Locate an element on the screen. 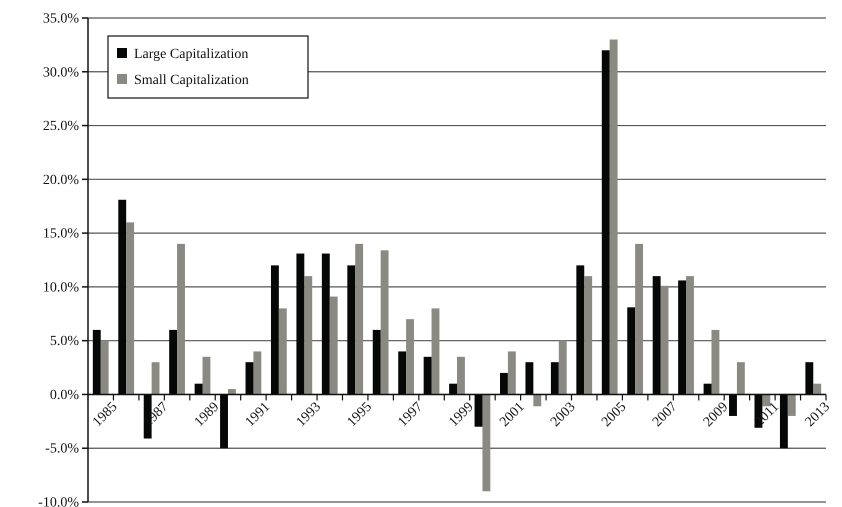 This screenshot has width=842, height=507. y-tick-label: 15.0% is located at coordinates (61, 234).